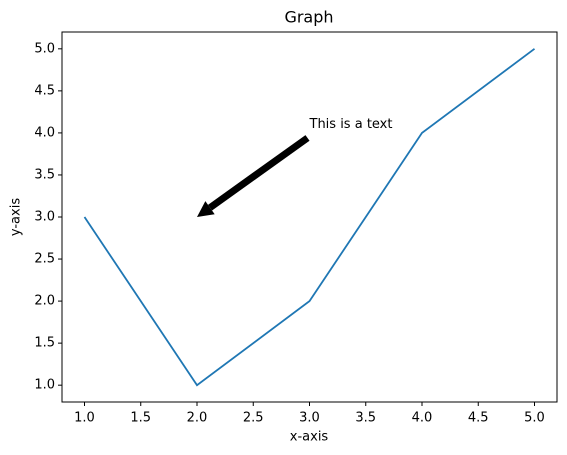 The width and height of the screenshot is (567, 455). Describe the element at coordinates (44, 301) in the screenshot. I see `y-tick-label: 2.0` at that location.